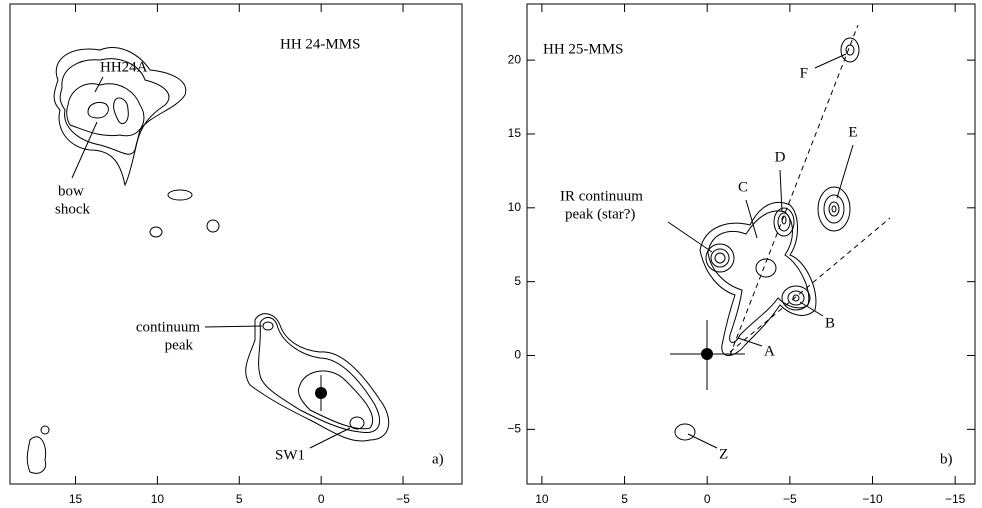 This screenshot has height=508, width=982. What do you see at coordinates (168, 327) in the screenshot?
I see `annotation: continuum` at bounding box center [168, 327].